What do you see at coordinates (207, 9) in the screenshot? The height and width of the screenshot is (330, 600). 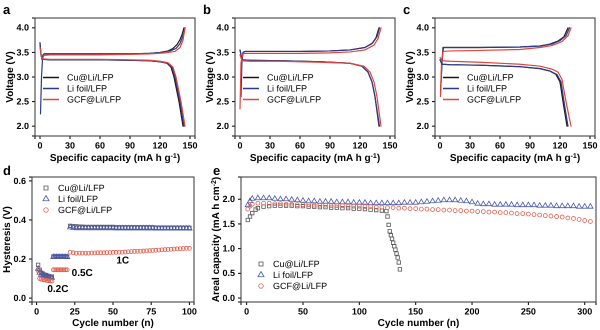 I see `chart-title: b` at bounding box center [207, 9].